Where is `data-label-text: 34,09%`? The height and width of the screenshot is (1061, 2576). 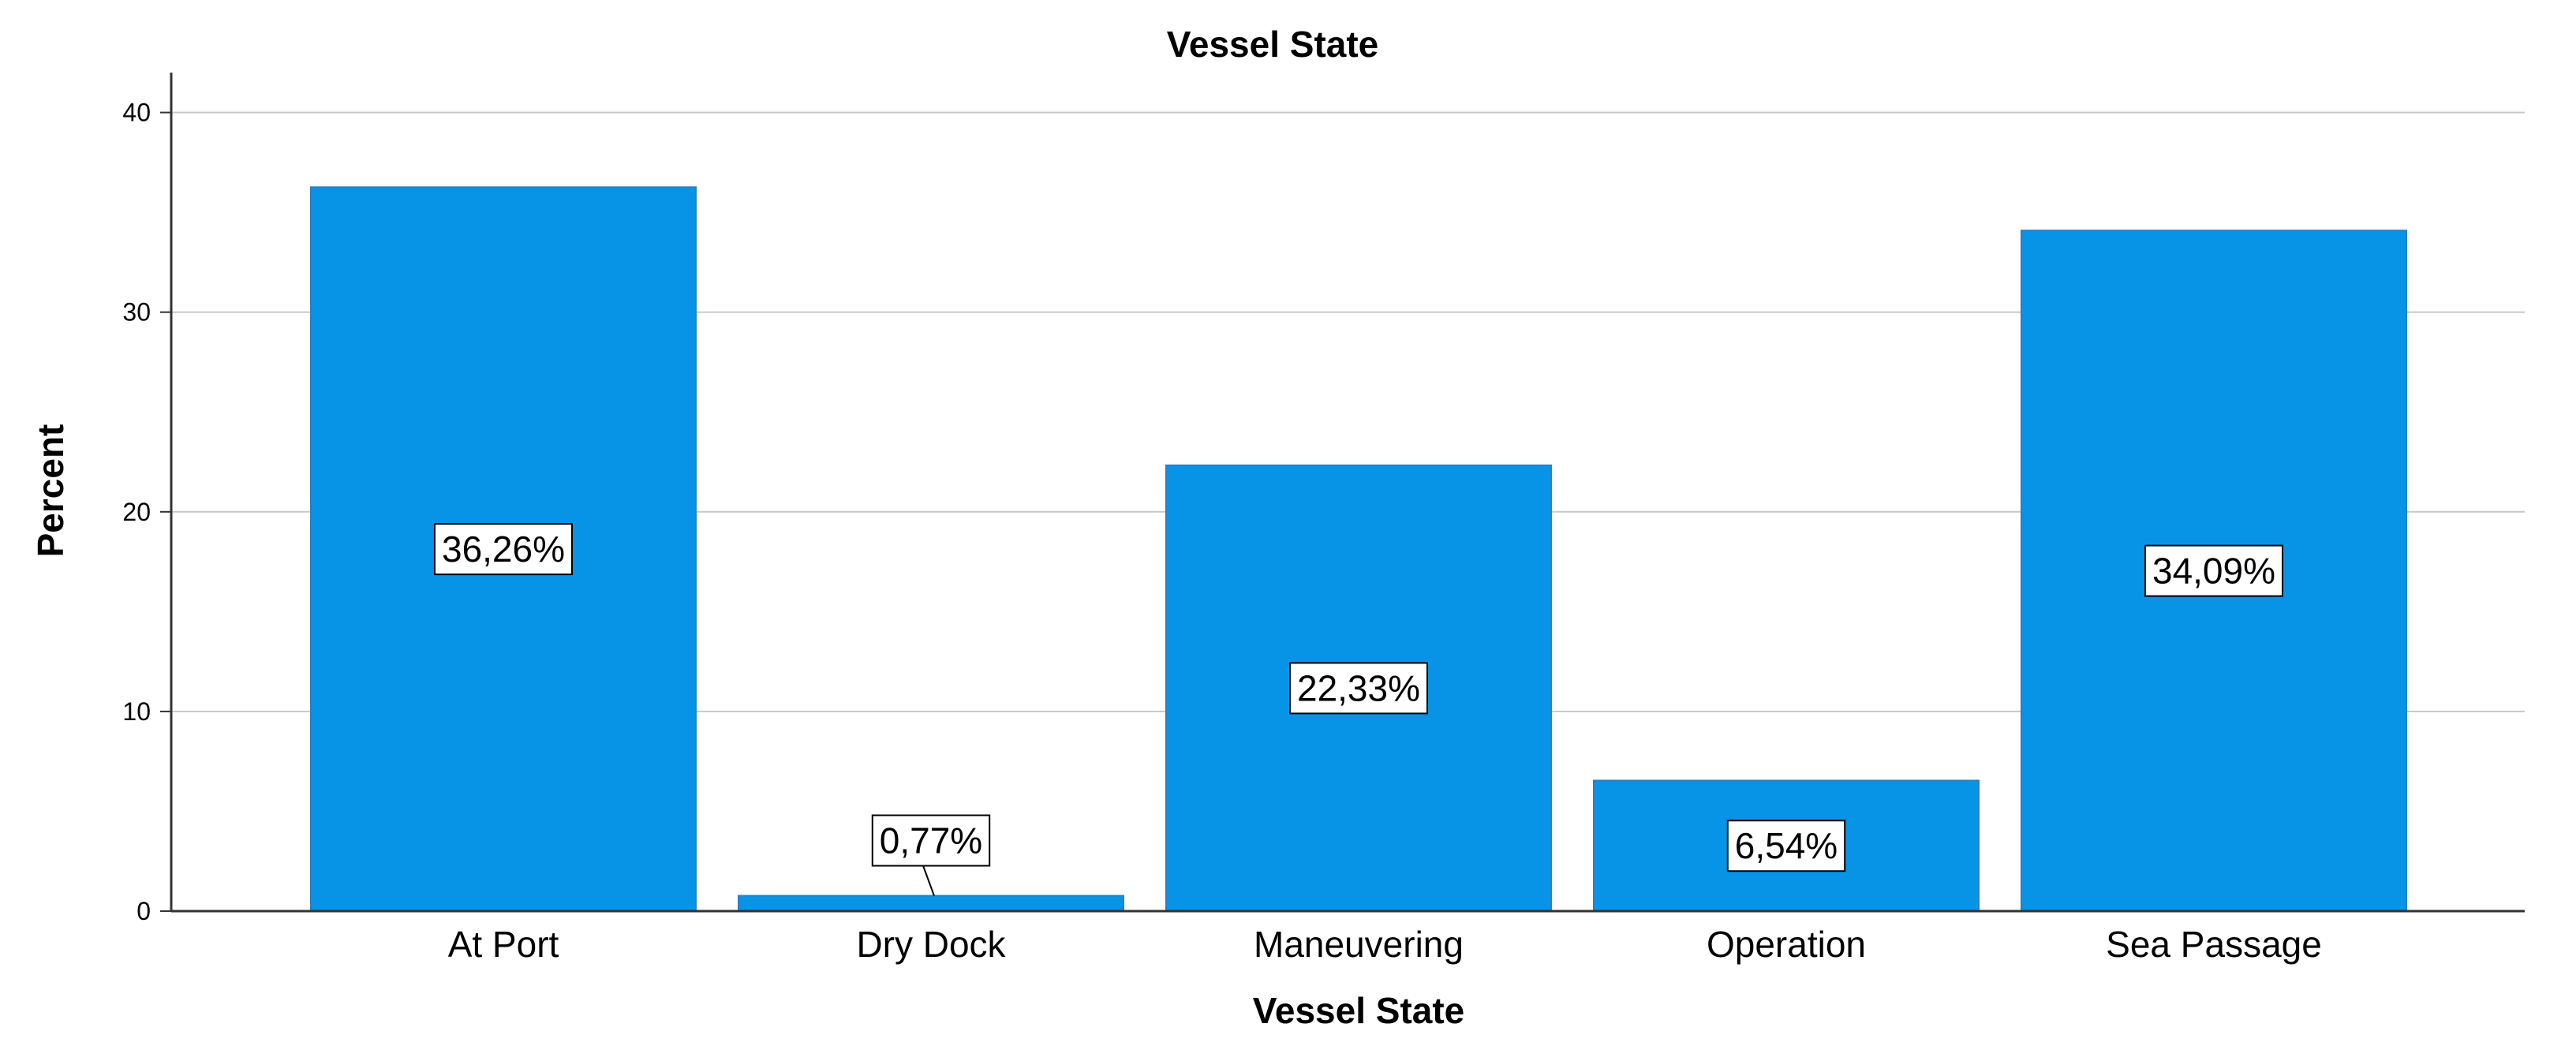
data-label-text: 34,09% is located at coordinates (2213, 571).